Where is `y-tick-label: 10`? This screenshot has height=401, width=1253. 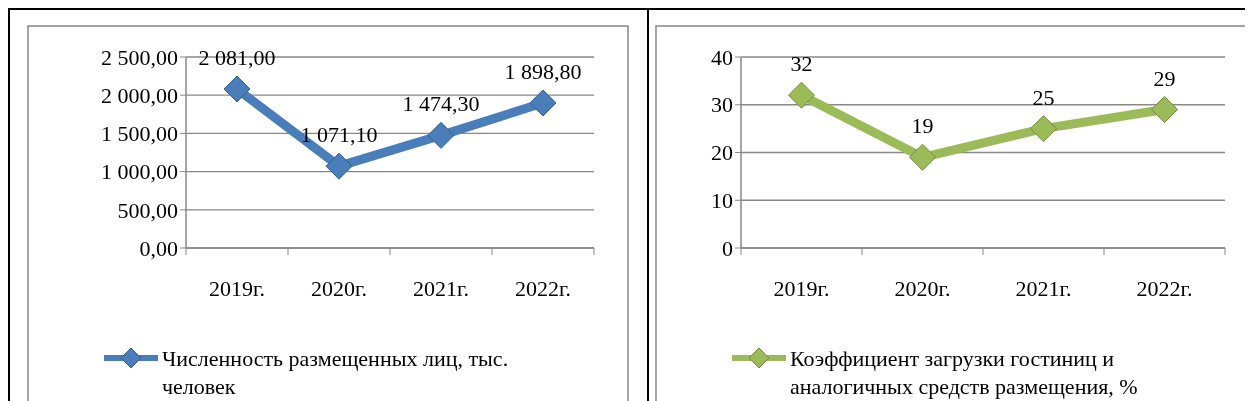
y-tick-label: 10 is located at coordinates (722, 200).